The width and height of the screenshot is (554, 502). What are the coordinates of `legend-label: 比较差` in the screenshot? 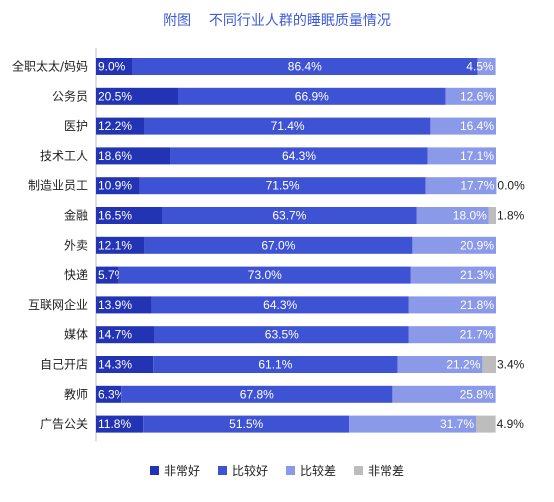 It's located at (318, 471).